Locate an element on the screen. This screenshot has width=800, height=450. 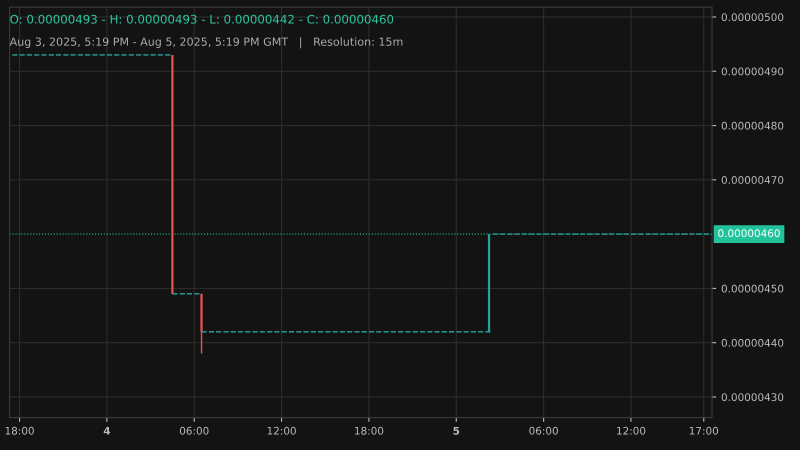
y-tick-label: 0.00000470 is located at coordinates (753, 180).